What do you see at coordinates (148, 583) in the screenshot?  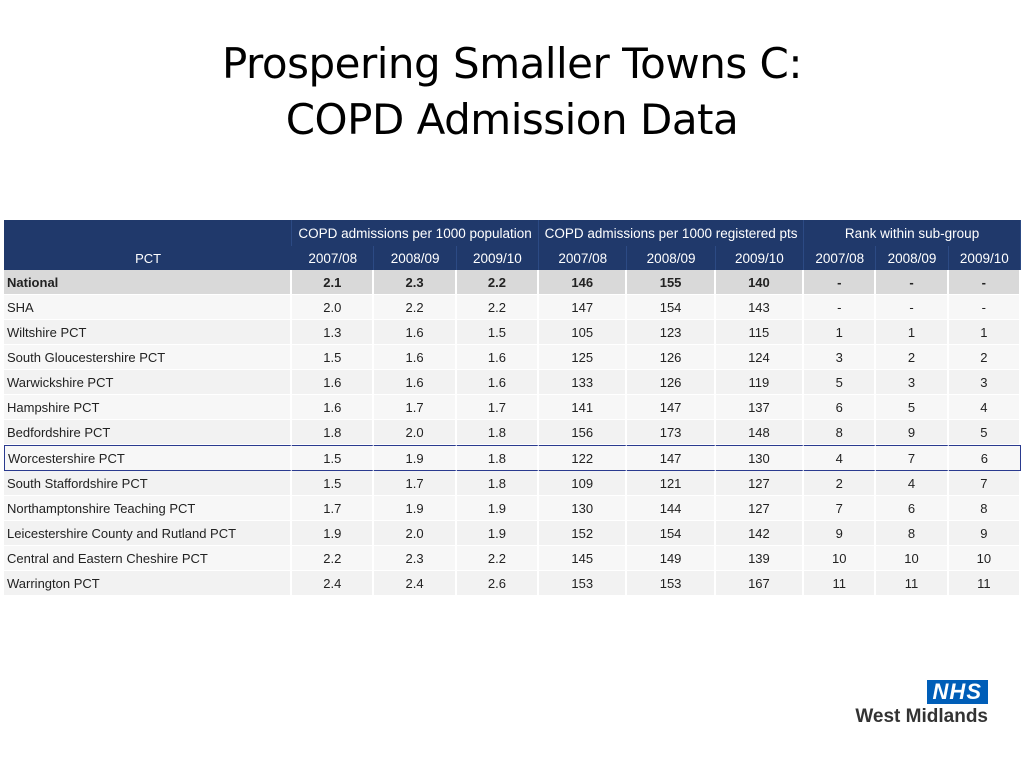 I see `pct-name-cell: Warrington PCT` at bounding box center [148, 583].